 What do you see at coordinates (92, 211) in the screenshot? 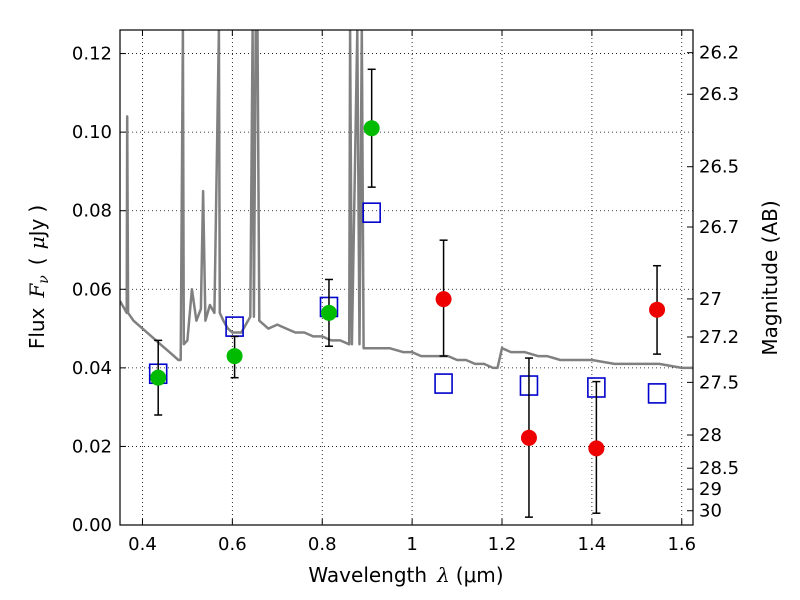
I see `y-tick-label: 0.08` at bounding box center [92, 211].